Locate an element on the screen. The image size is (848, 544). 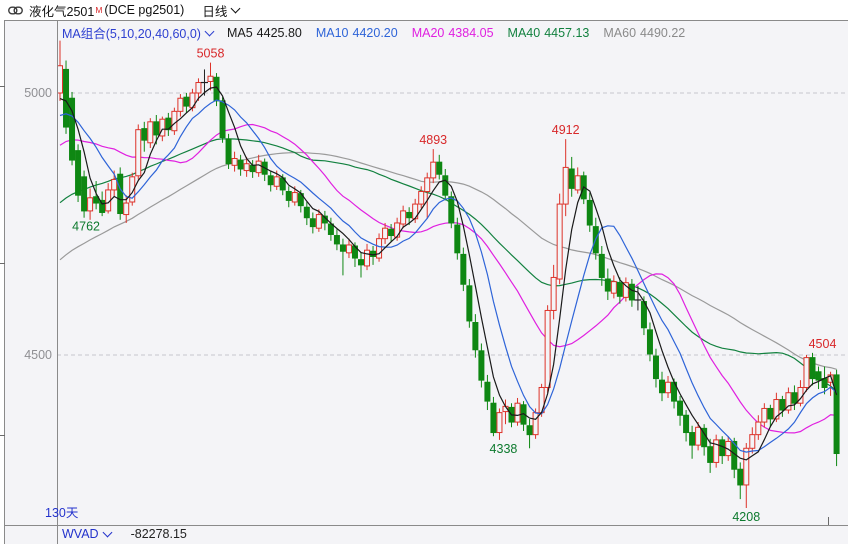
wvad-dropdown: WVAD is located at coordinates (87, 534).